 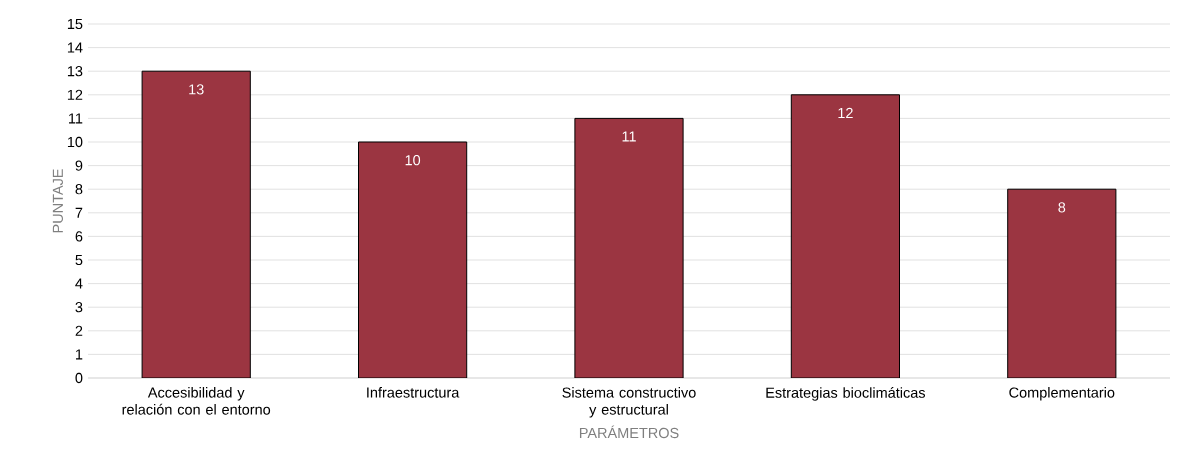 What do you see at coordinates (75, 142) in the screenshot?
I see `y-tick-label: 10` at bounding box center [75, 142].